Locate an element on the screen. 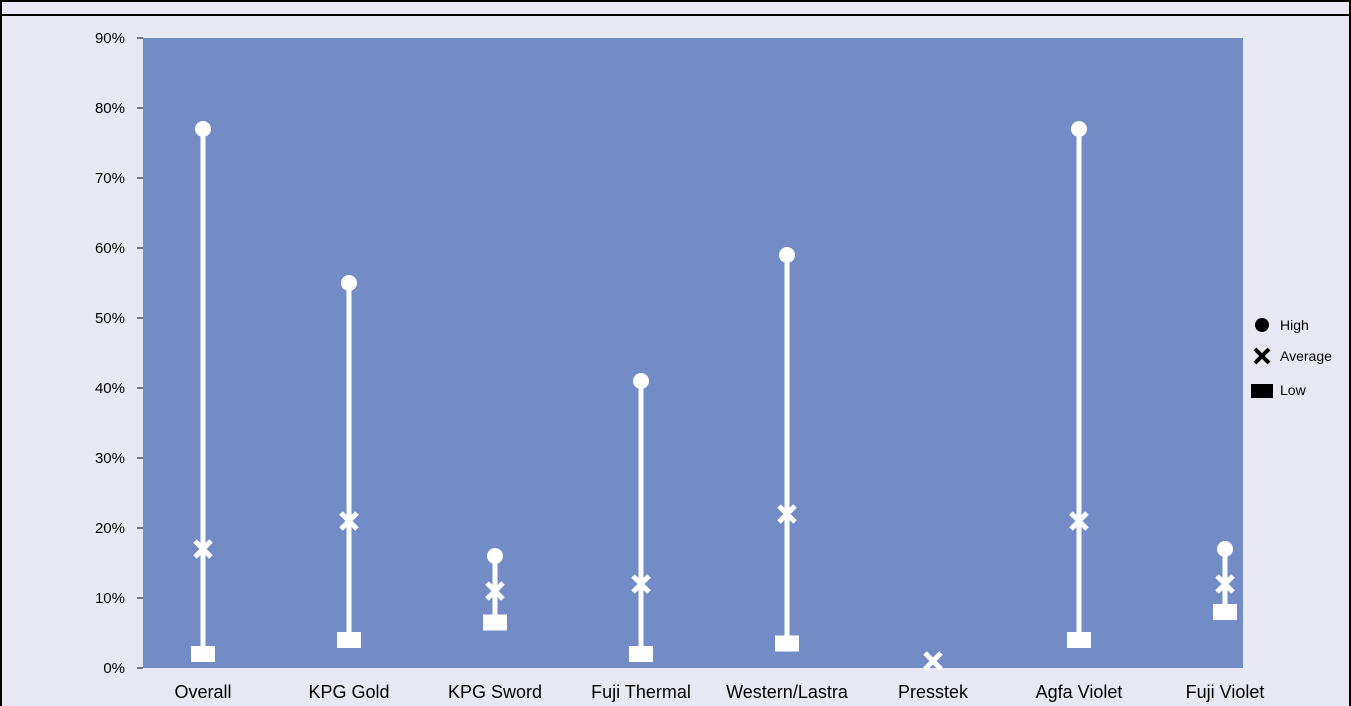 The height and width of the screenshot is (706, 1351). x-category-label: Western/Lastra is located at coordinates (787, 692).